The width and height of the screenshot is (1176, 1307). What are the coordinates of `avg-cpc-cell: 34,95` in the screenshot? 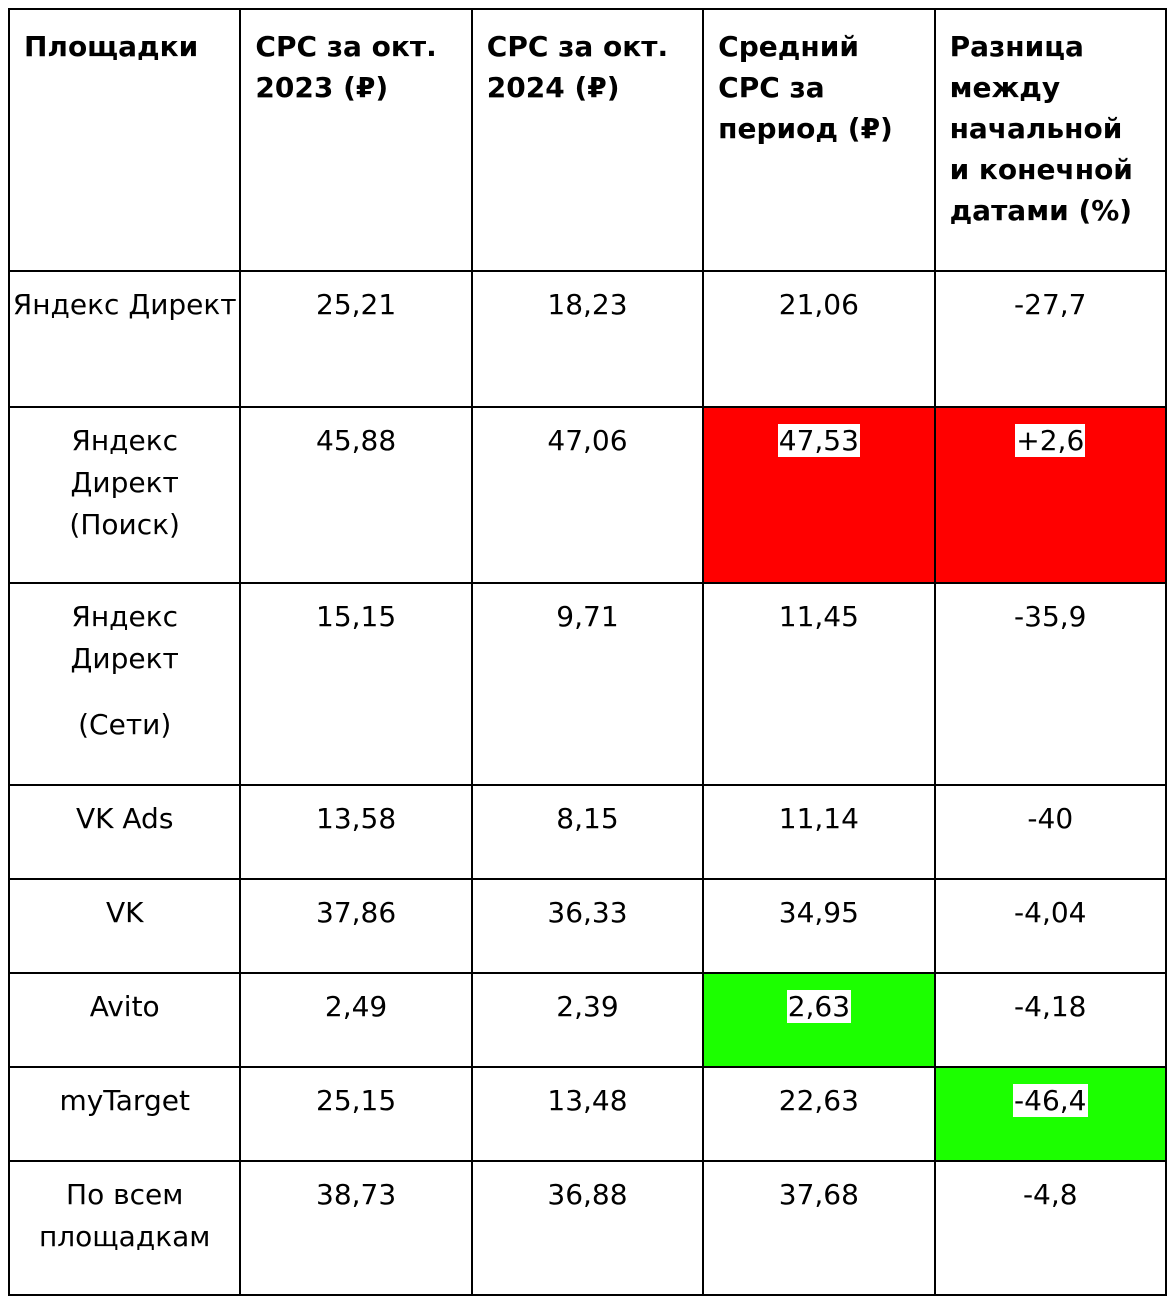 It's located at (819, 926).